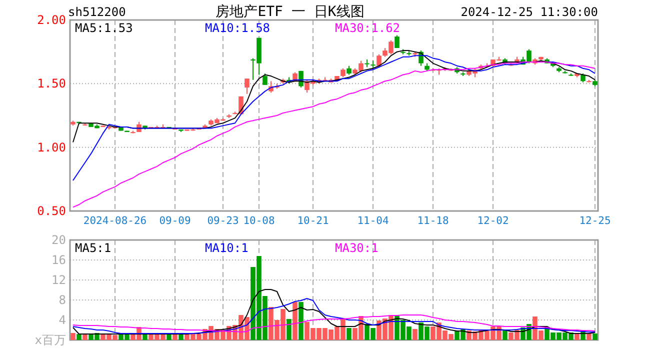 This screenshot has height=360, width=660. Describe the element at coordinates (356, 248) in the screenshot. I see `text: MA30:1` at that location.